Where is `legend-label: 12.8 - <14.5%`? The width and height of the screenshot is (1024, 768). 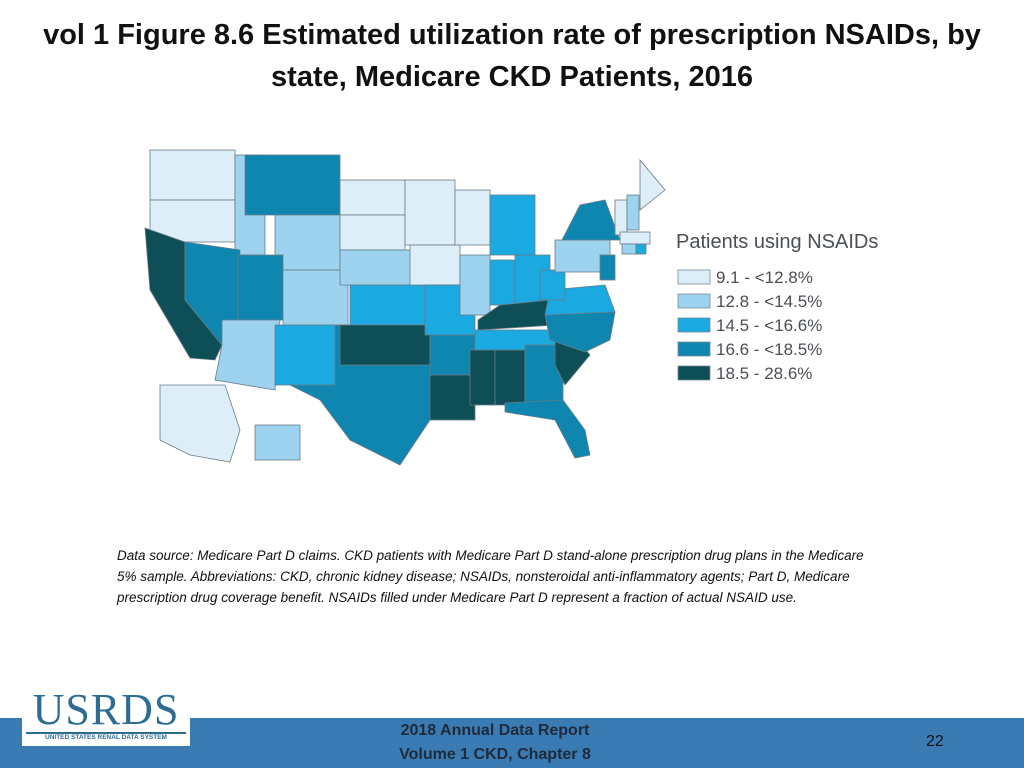 legend-label: 12.8 - <14.5% is located at coordinates (769, 301).